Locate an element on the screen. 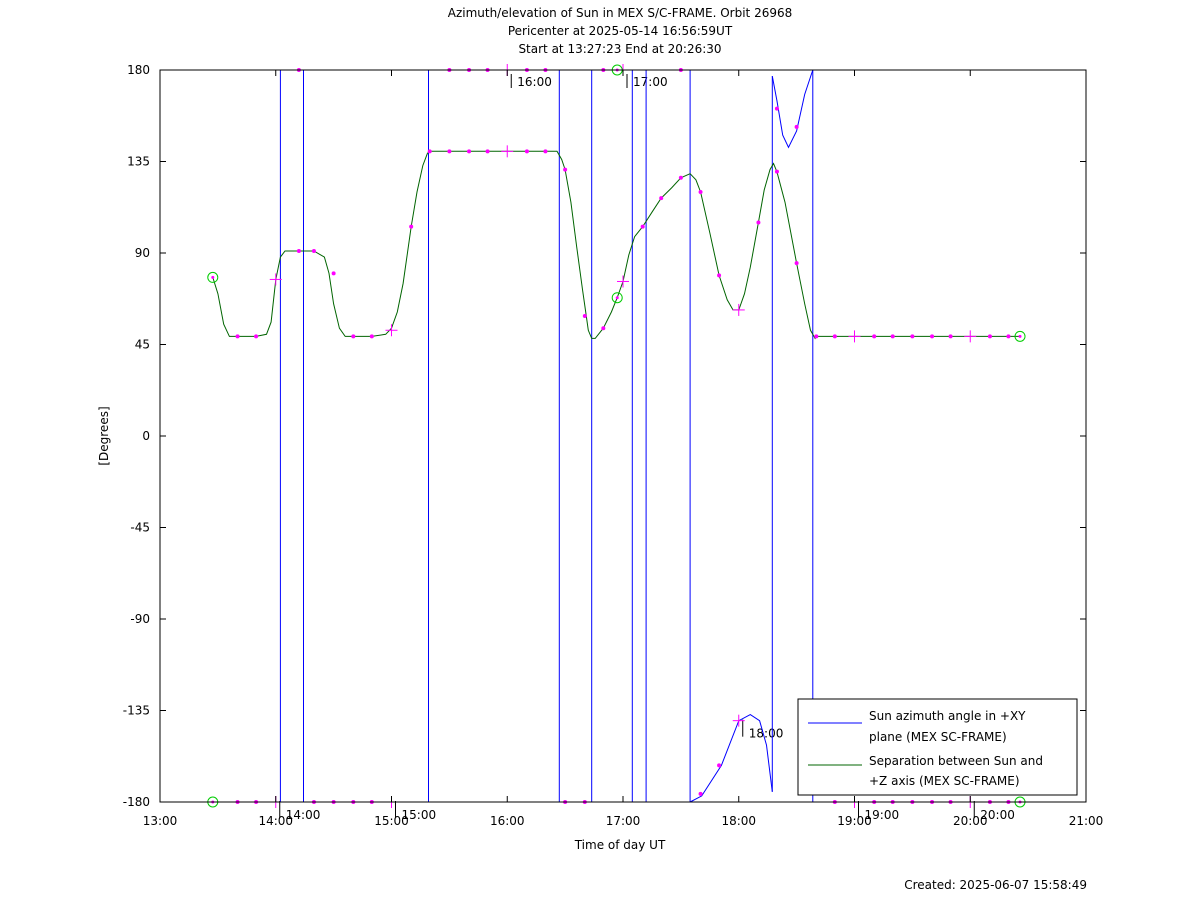 The width and height of the screenshot is (1200, 901). y-tick-label: -180 is located at coordinates (136, 802).